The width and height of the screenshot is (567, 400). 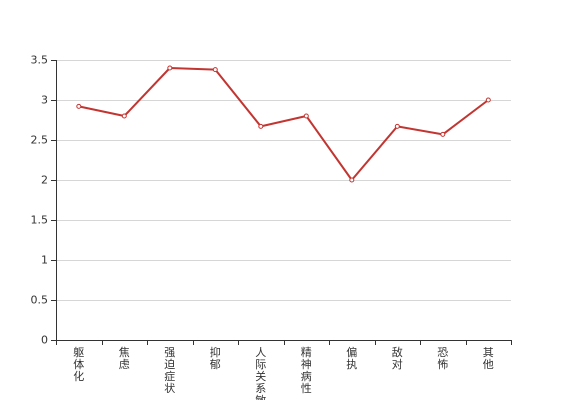 I want to click on y-tick-label: 1, so click(x=44, y=260).